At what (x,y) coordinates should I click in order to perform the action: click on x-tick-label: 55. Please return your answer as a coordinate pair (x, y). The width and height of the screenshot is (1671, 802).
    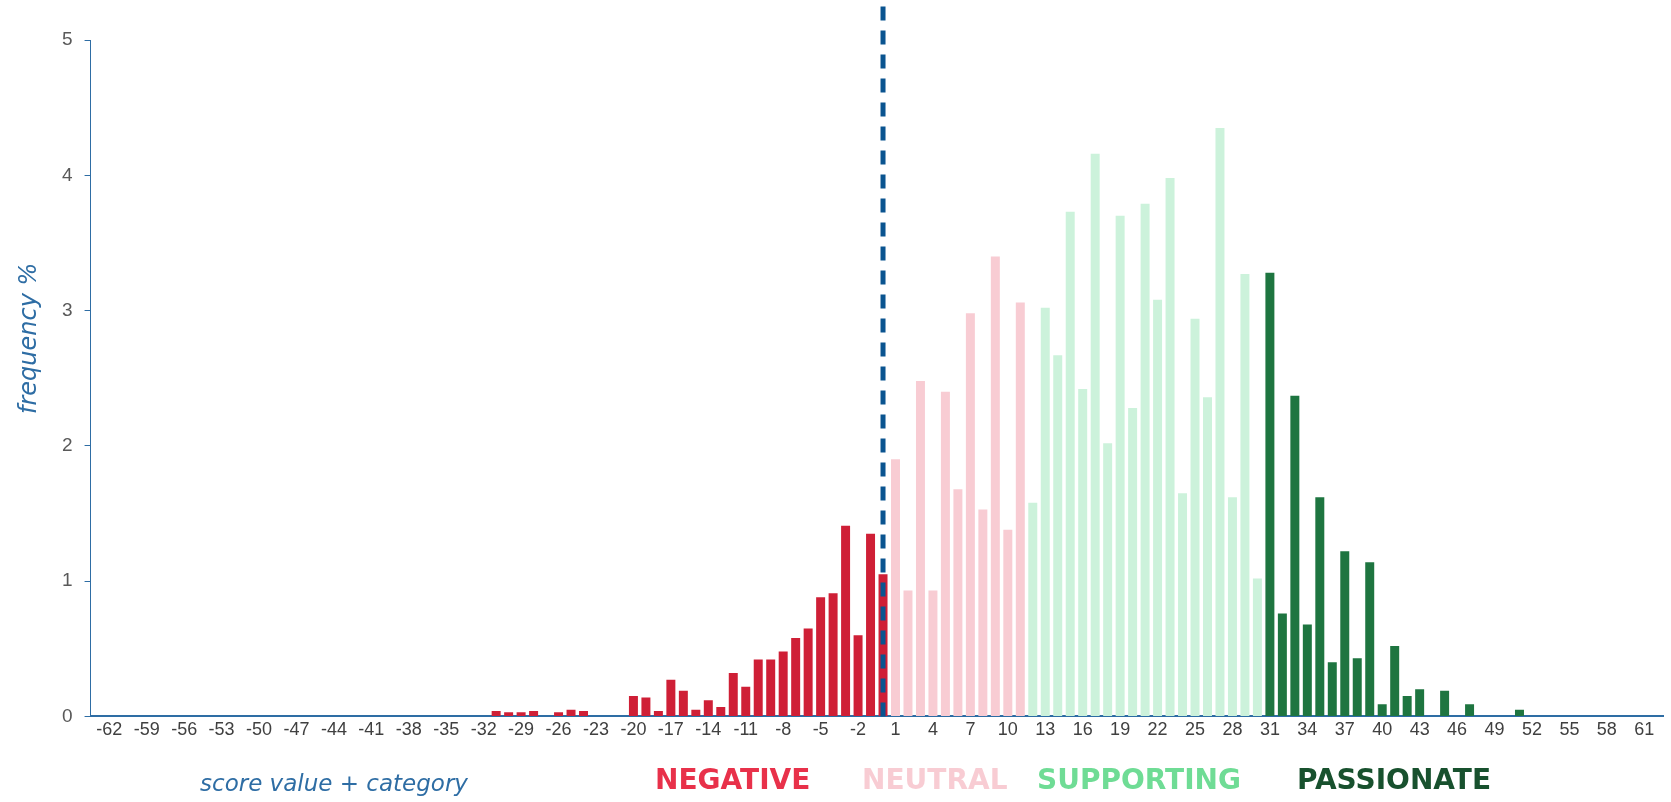
    Looking at the image, I should click on (1569, 729).